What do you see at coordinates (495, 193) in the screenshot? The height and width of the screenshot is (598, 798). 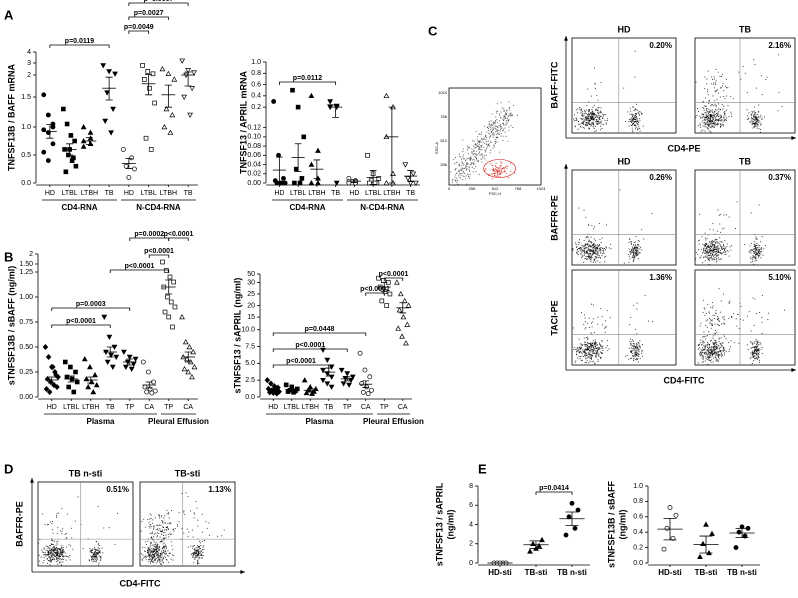 I see `gate-x-label: FSC-H` at bounding box center [495, 193].